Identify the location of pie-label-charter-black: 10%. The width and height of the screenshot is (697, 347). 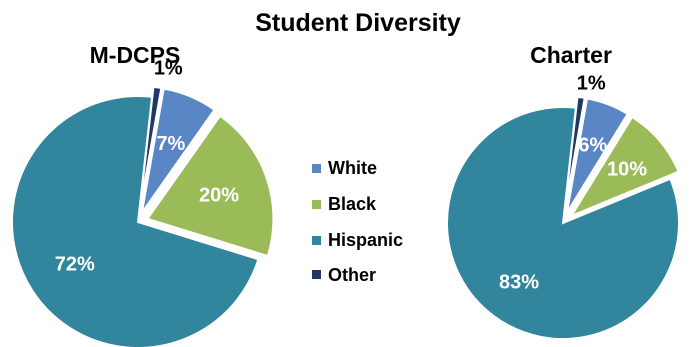
(627, 170).